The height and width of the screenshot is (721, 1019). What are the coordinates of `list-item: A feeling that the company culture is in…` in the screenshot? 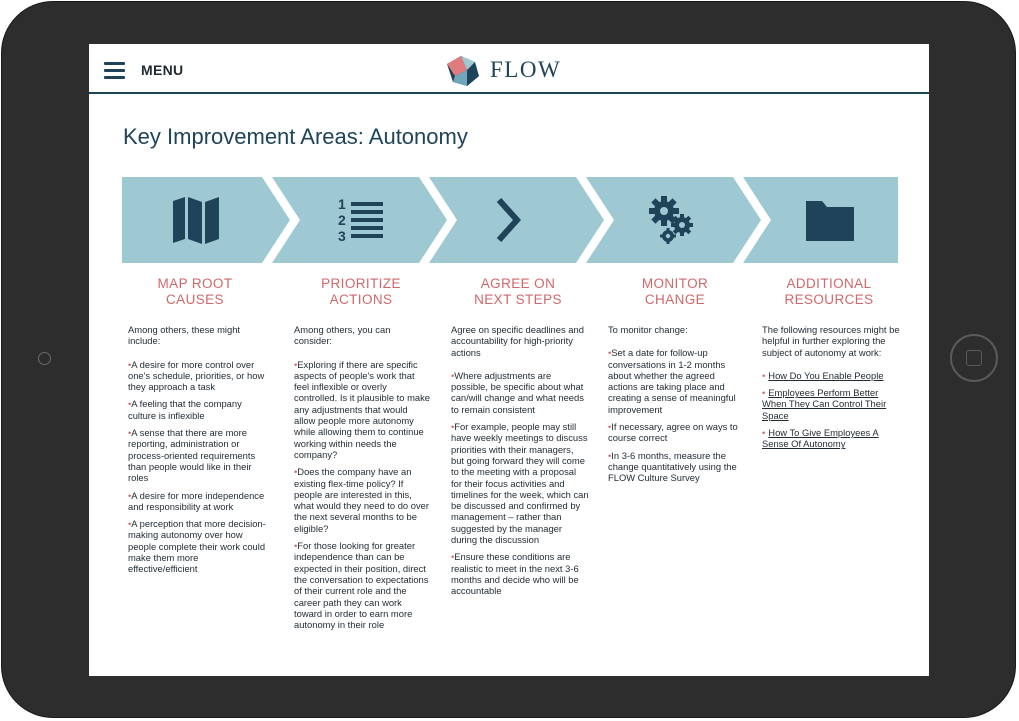 It's located at (198, 409).